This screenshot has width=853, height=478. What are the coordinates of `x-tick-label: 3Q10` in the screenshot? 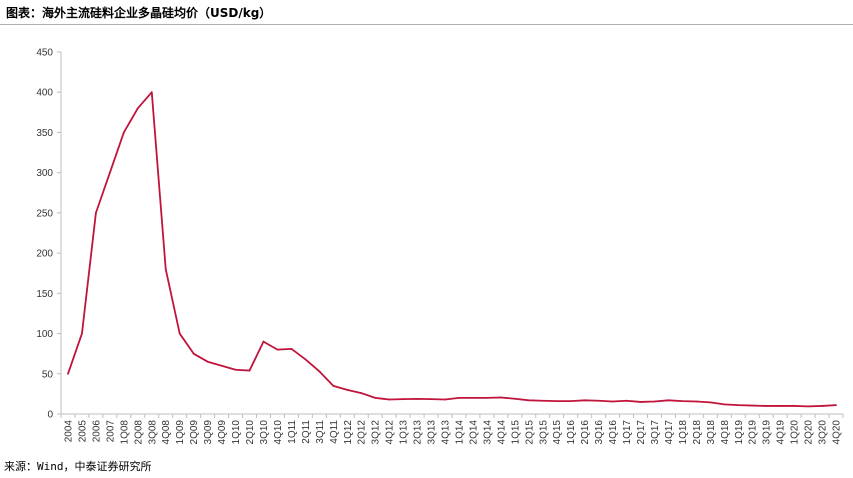 It's located at (264, 432).